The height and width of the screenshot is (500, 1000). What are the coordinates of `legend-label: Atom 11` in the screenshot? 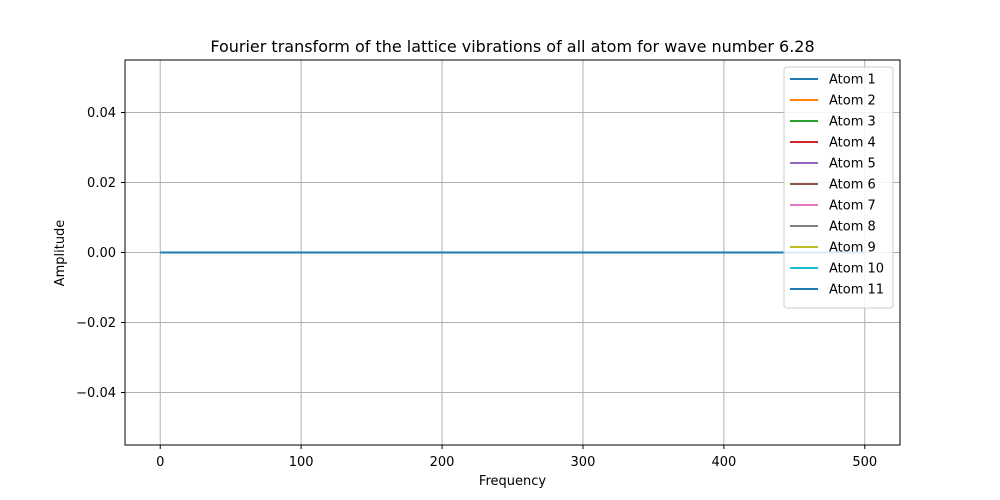 It's located at (856, 290).